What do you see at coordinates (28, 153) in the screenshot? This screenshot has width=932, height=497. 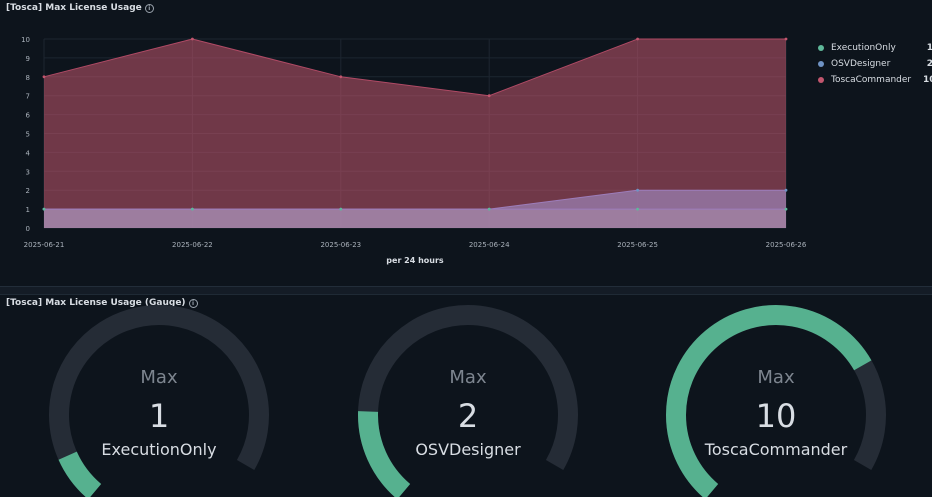 I see `y-tick-label: 4` at bounding box center [28, 153].